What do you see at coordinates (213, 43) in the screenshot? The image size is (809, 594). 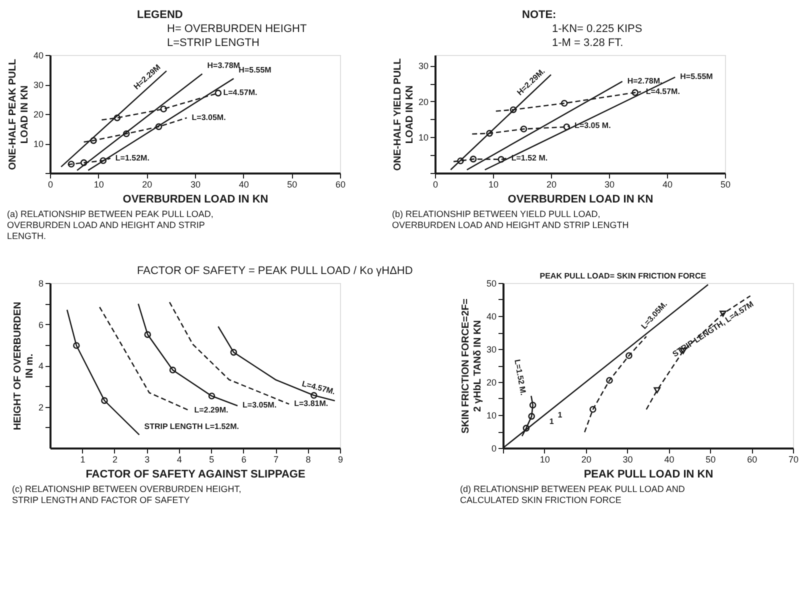 I see `text: L=STRIP LENGTH` at bounding box center [213, 43].